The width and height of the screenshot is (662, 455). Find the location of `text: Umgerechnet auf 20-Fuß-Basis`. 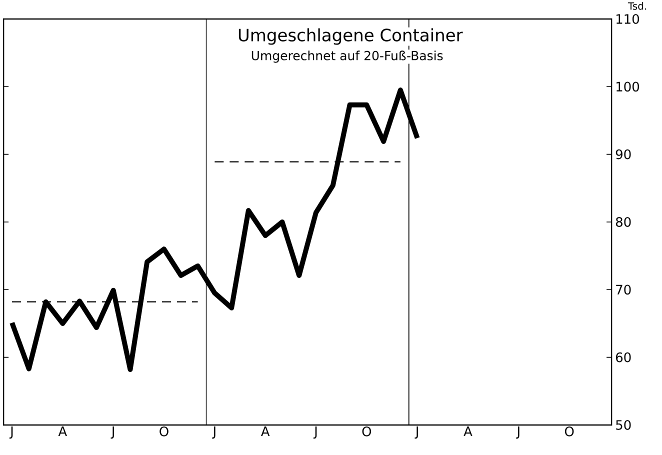

text: Umgerechnet auf 20-Fuß-Basis is located at coordinates (347, 56).